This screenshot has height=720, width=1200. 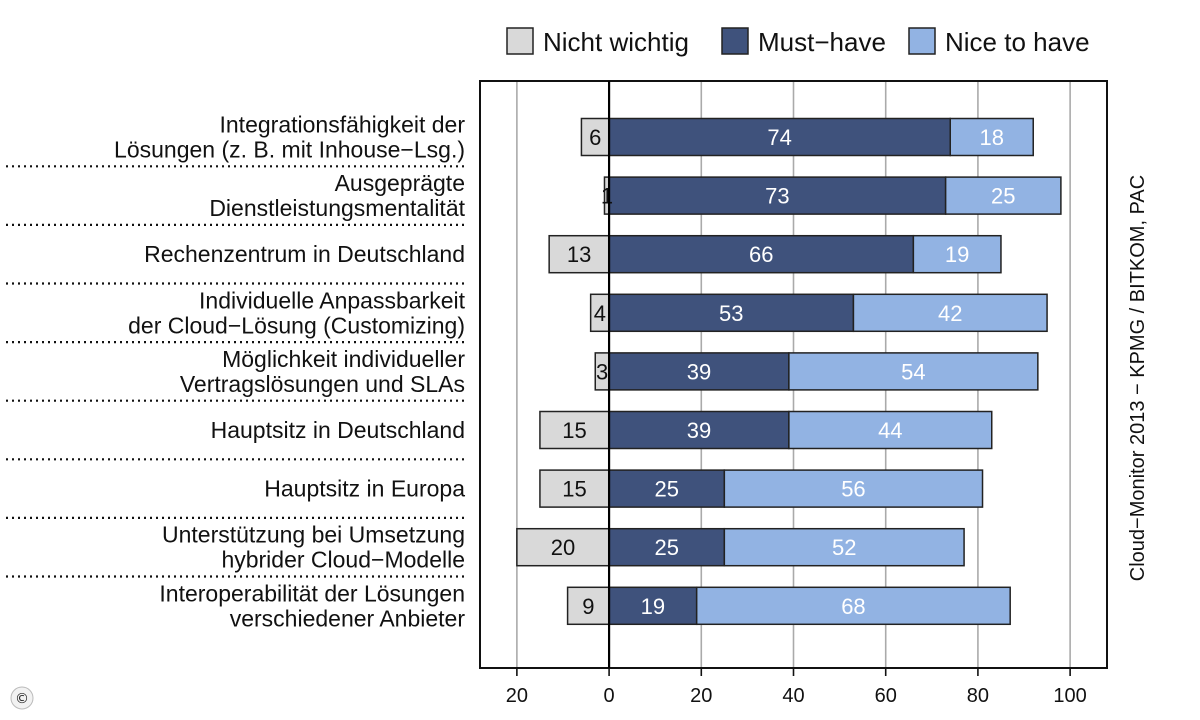 I want to click on value-label-nicht-wichtig-0: 6, so click(x=595, y=137).